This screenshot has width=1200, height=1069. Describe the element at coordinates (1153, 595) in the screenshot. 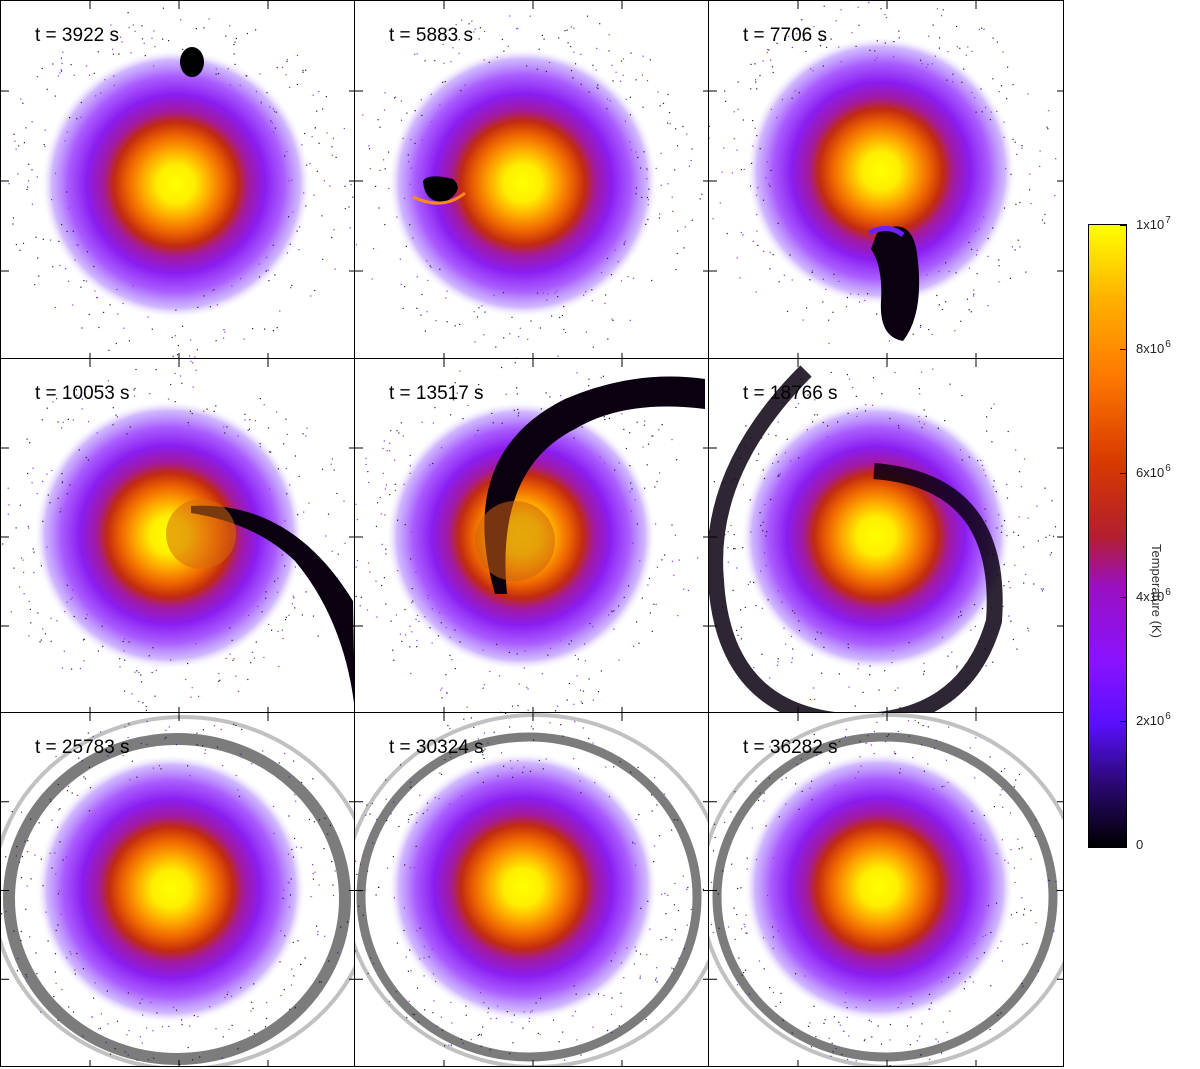

I see `colorbar-tick-label: 4x10⁶` at that location.